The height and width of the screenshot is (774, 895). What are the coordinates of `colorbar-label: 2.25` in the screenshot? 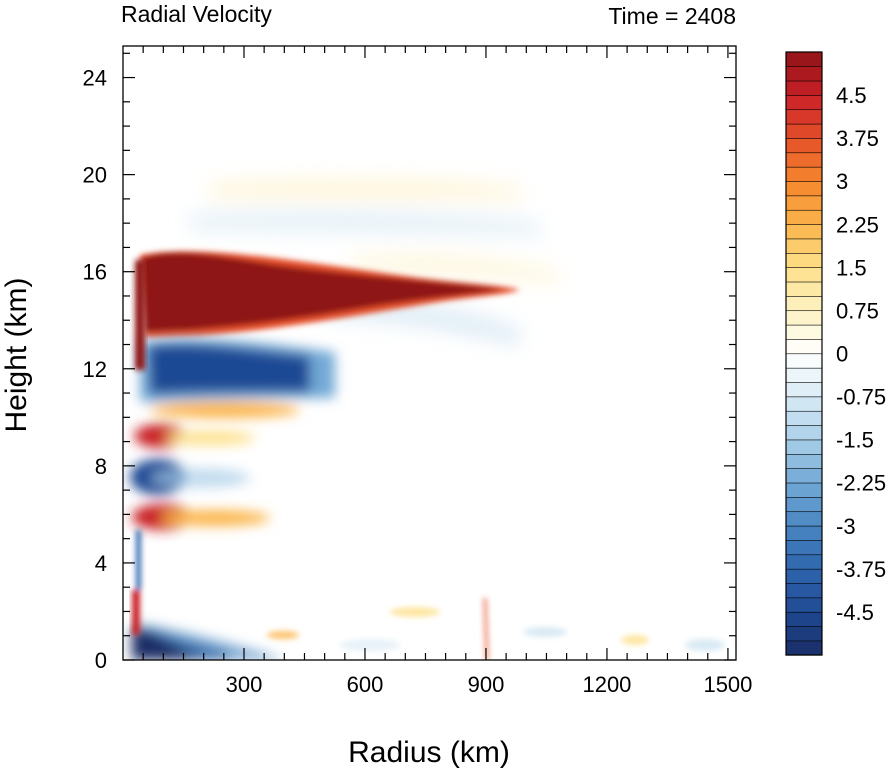 It's located at (857, 224).